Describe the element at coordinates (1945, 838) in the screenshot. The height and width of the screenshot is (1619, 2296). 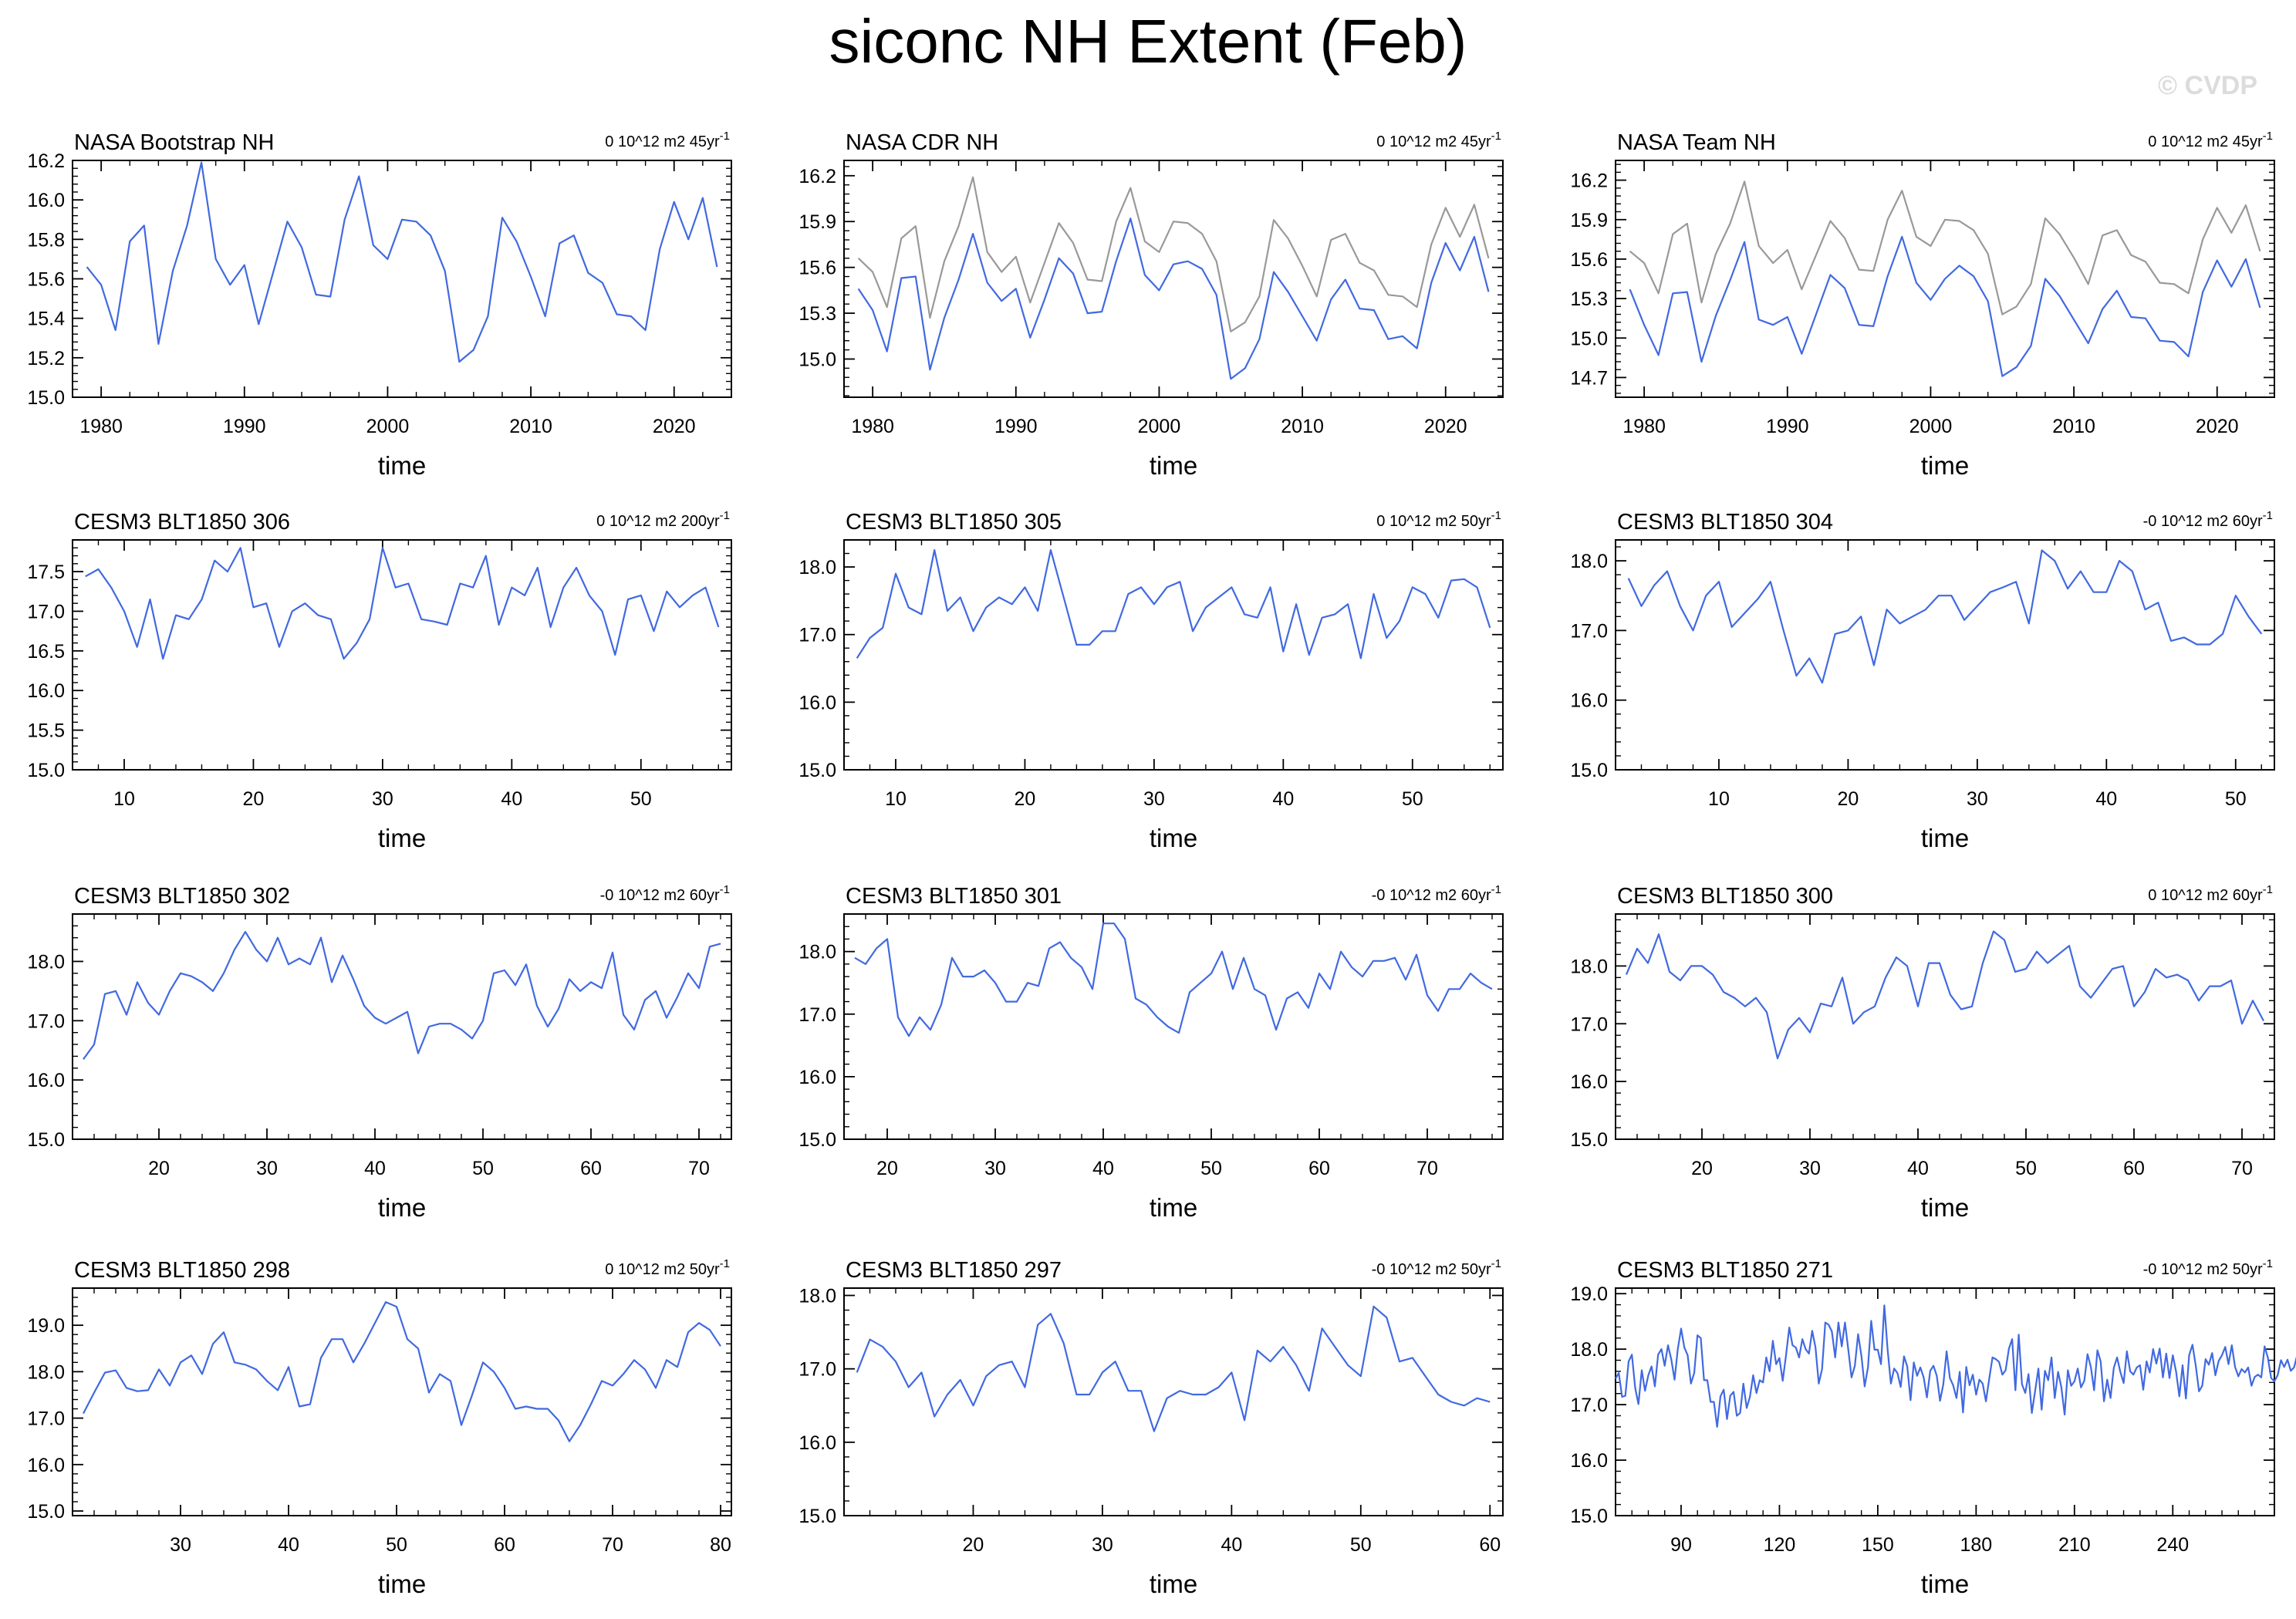
I see `panel-6-x-axis-label: time` at that location.